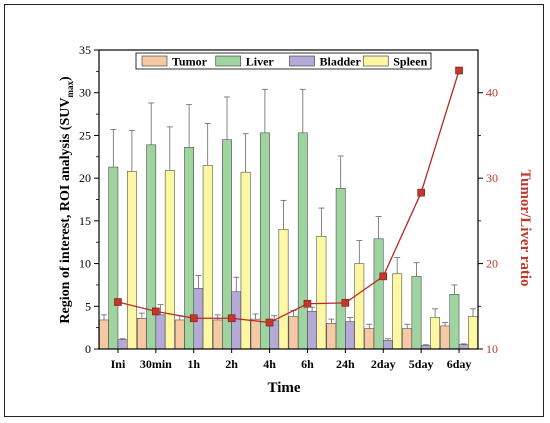 The image size is (550, 423). Describe the element at coordinates (369, 339) in the screenshot. I see `bar-tumor-2day` at that location.